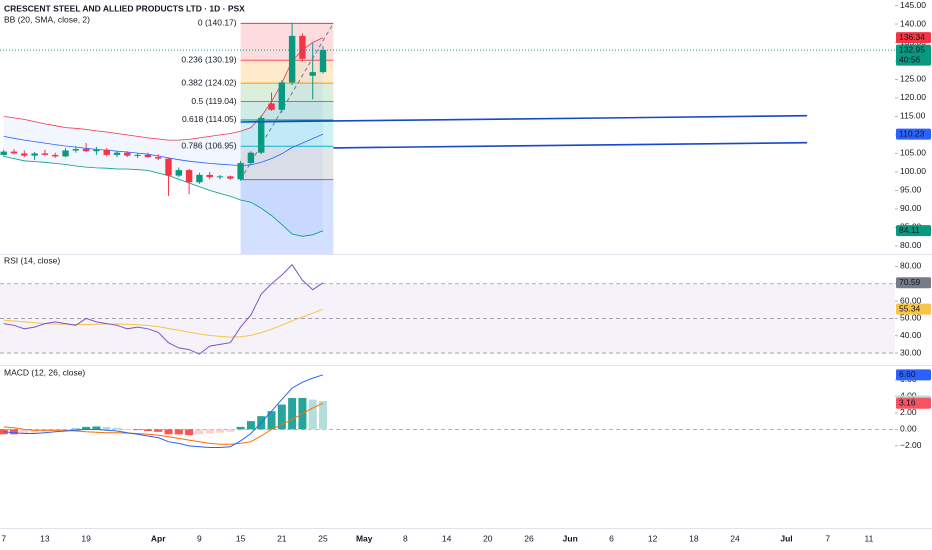 The image size is (932, 550). What do you see at coordinates (694, 538) in the screenshot?
I see `x-tick-label: 18` at bounding box center [694, 538].